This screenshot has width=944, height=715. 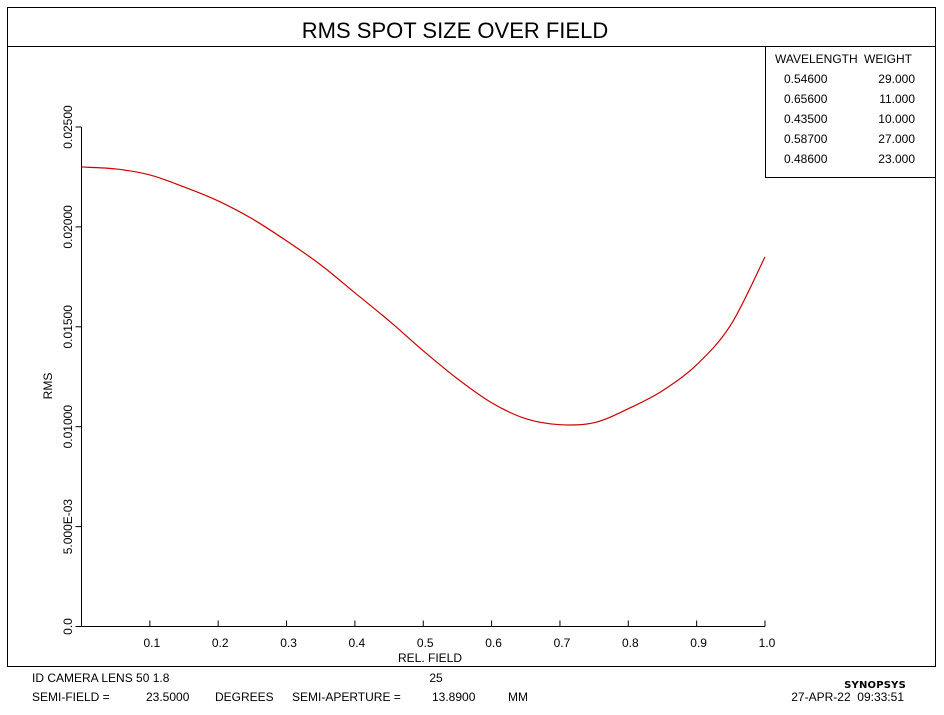 What do you see at coordinates (68, 527) in the screenshot?
I see `y-tick-label: 5.000E-03` at bounding box center [68, 527].